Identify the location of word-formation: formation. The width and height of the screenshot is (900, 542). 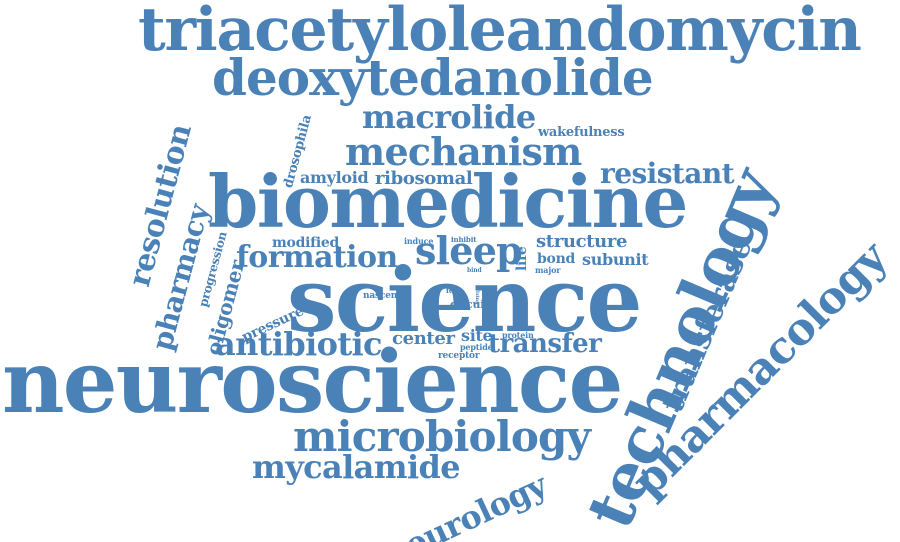
(317, 257).